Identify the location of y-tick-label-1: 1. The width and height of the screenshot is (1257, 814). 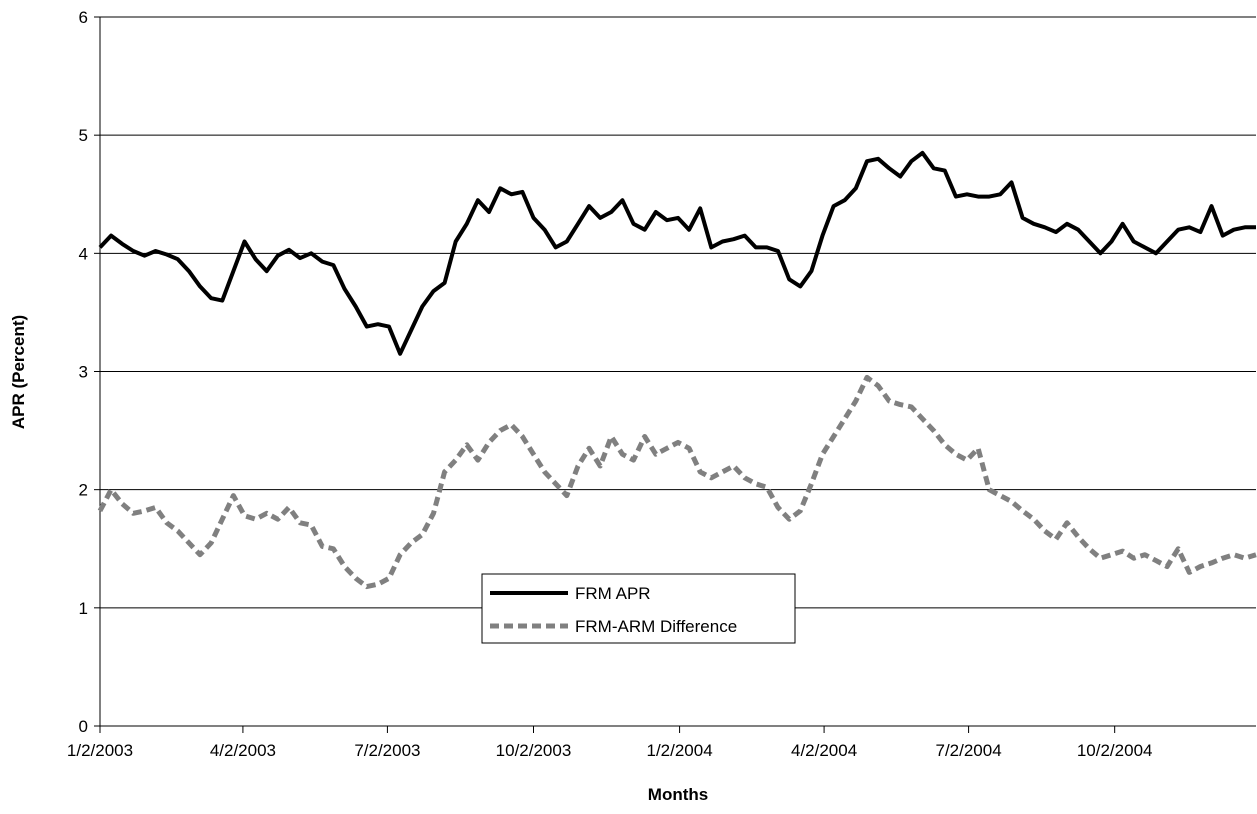
(83, 608).